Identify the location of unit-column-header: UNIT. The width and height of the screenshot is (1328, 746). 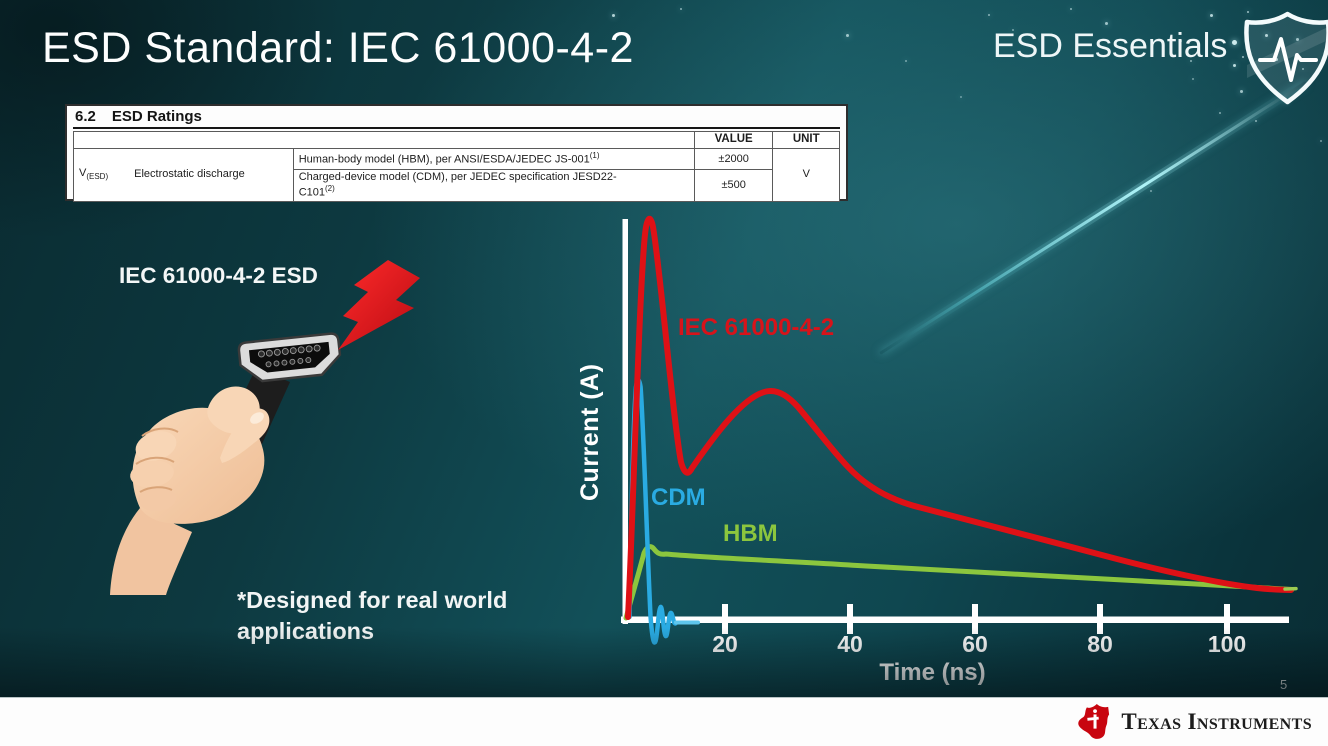
(806, 140).